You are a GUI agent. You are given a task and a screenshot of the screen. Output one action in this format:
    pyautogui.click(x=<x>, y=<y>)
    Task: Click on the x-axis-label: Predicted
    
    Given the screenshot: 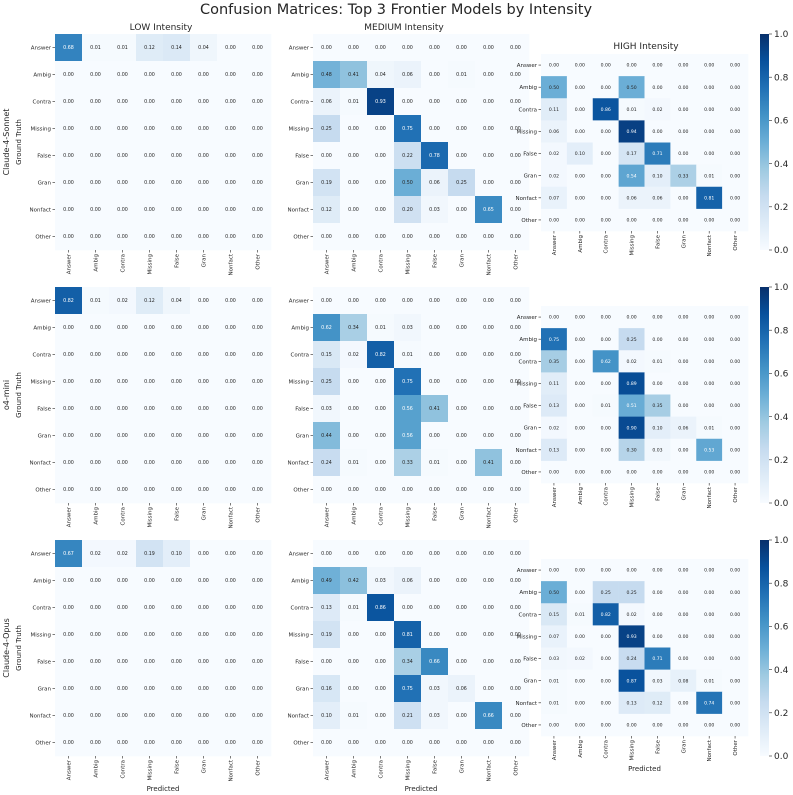 What is the action you would take?
    pyautogui.click(x=644, y=769)
    